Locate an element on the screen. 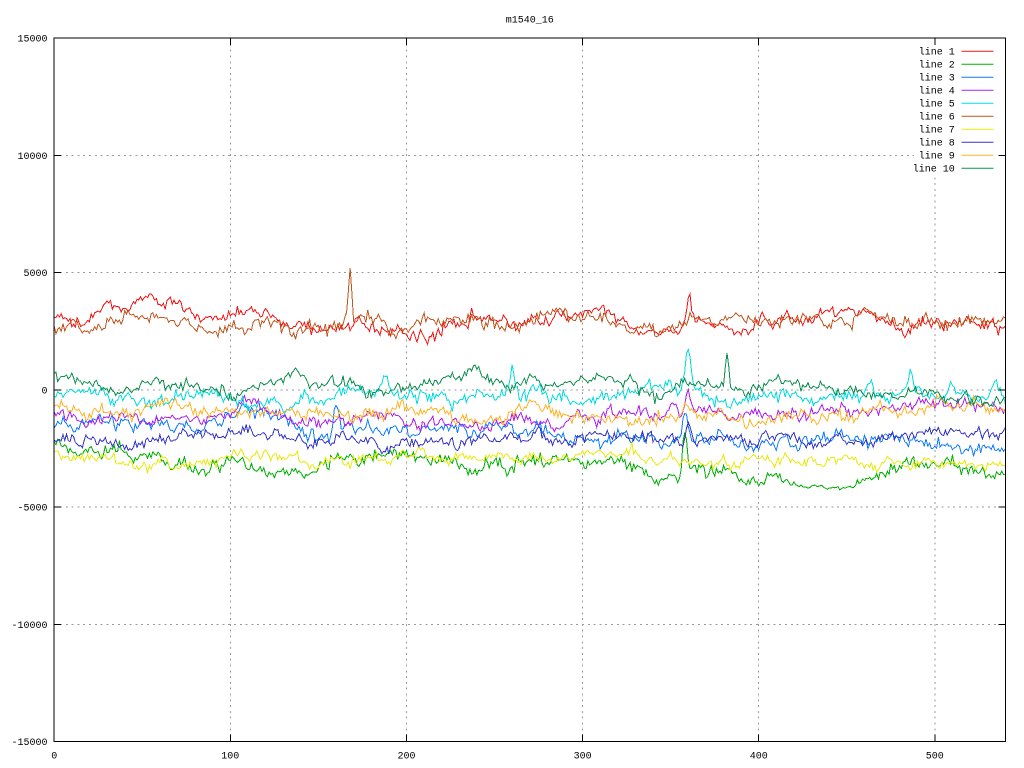 The width and height of the screenshot is (1024, 768). svg-text: -5000 is located at coordinates (32, 509).